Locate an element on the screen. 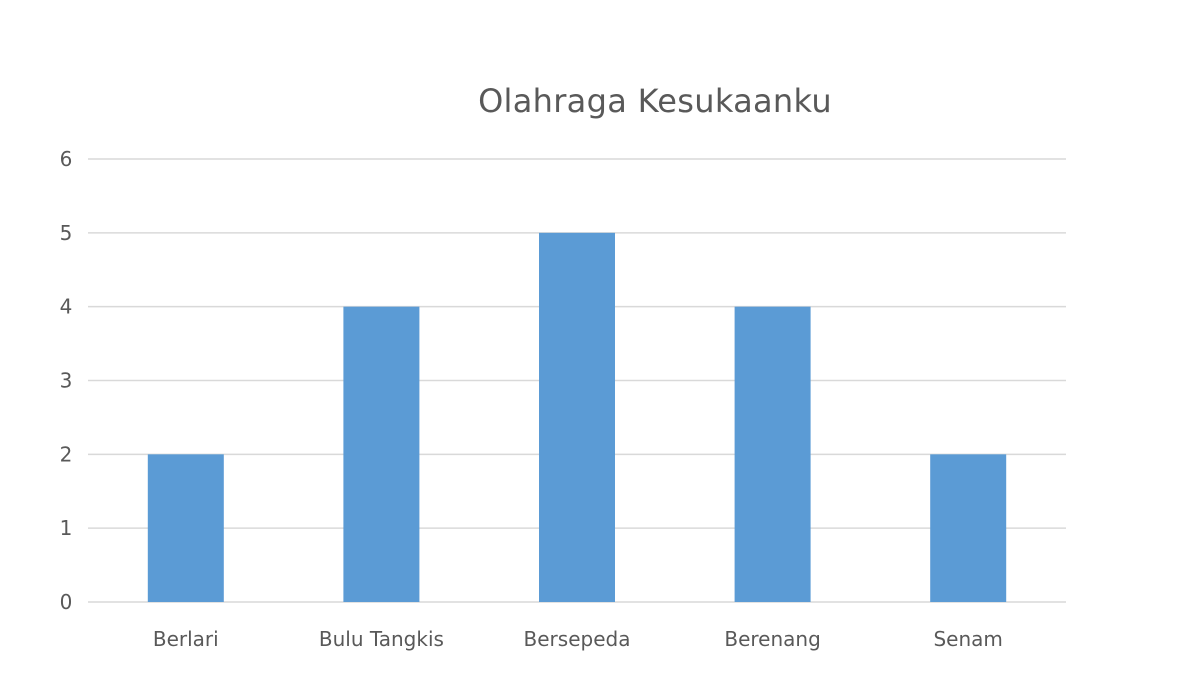  chart-title: Olahraga Kesukaanku is located at coordinates (655, 101).